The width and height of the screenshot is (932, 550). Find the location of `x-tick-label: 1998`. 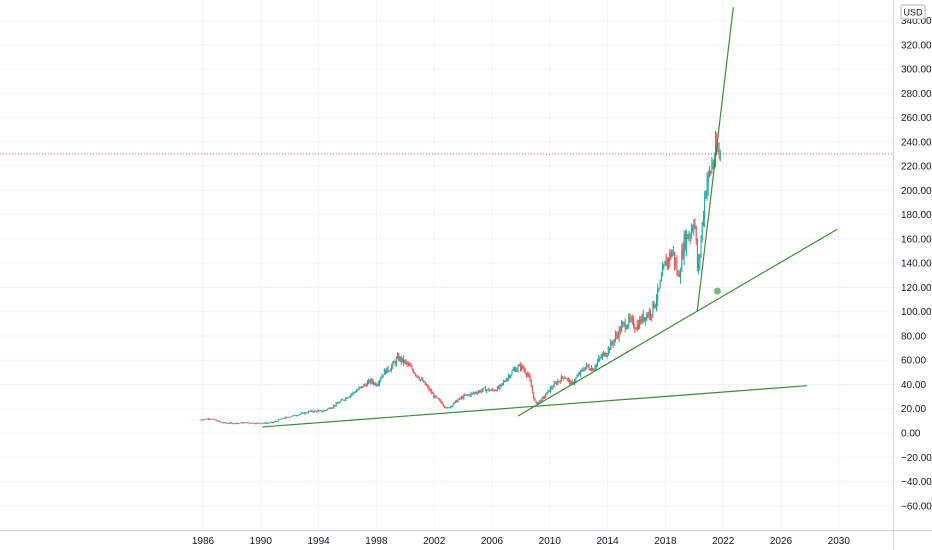

x-tick-label: 1998 is located at coordinates (376, 541).